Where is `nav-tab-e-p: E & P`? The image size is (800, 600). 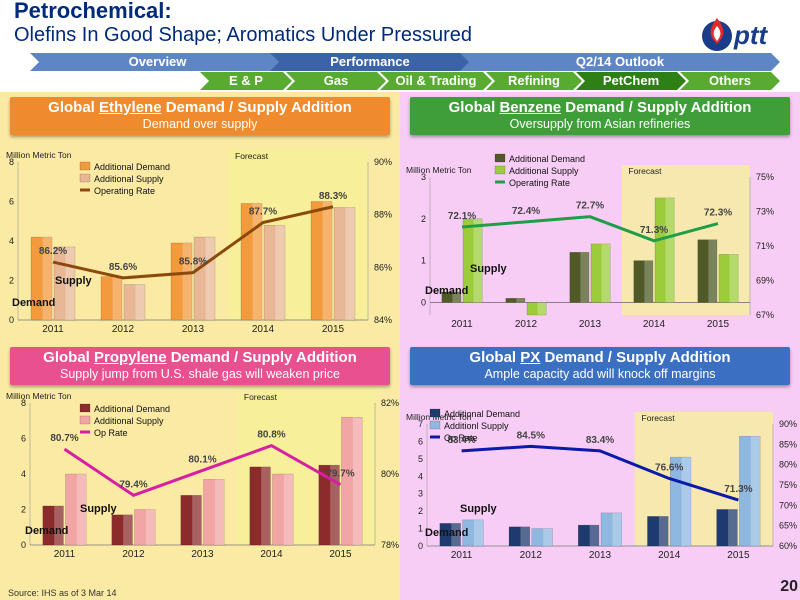
nav-tab-e-p: E & P is located at coordinates (246, 81).